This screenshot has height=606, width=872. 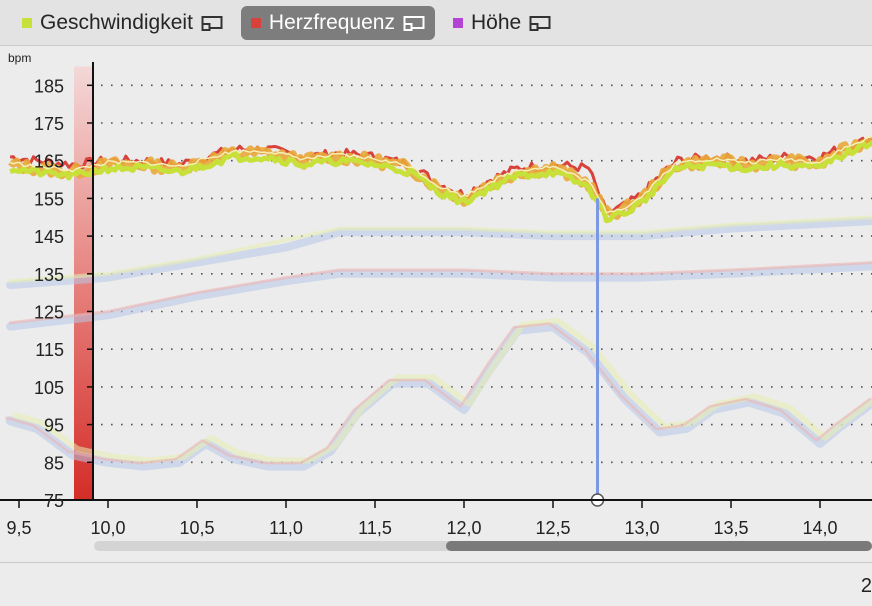 I want to click on series-tab-bar: Geschwindigkeit Herzfrequenz Höhe, so click(x=436, y=23).